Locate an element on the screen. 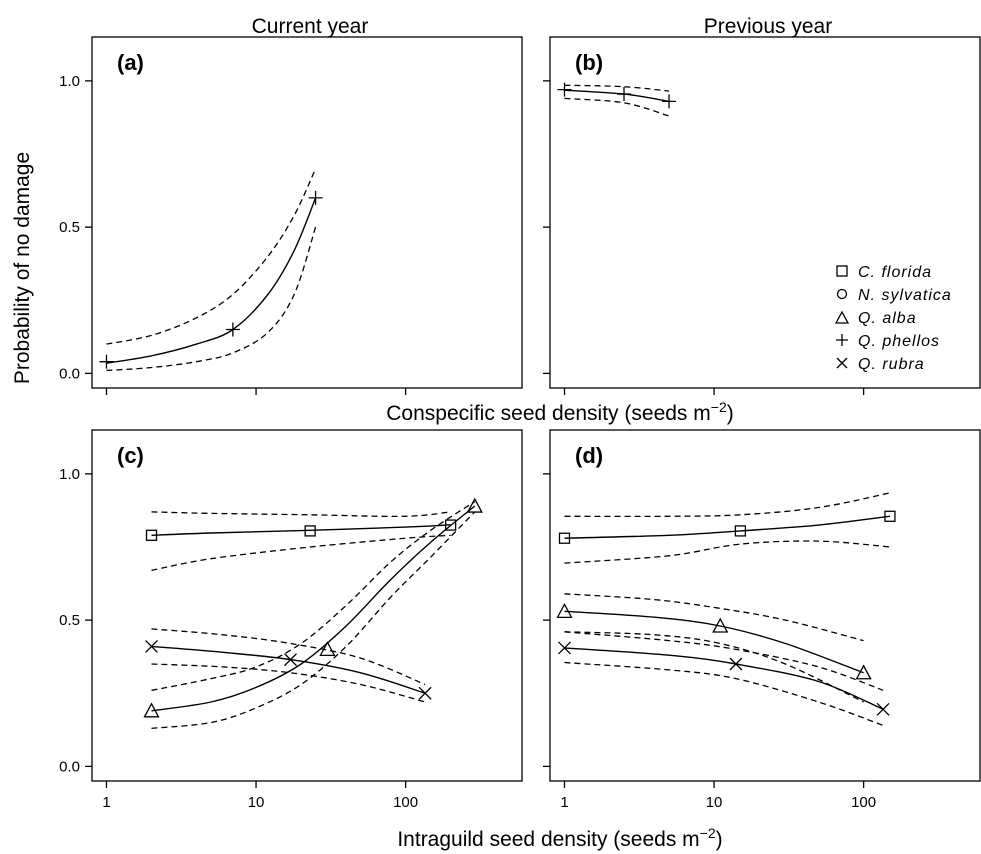  legend-label-q-phellos: Q. phellos is located at coordinates (899, 341).